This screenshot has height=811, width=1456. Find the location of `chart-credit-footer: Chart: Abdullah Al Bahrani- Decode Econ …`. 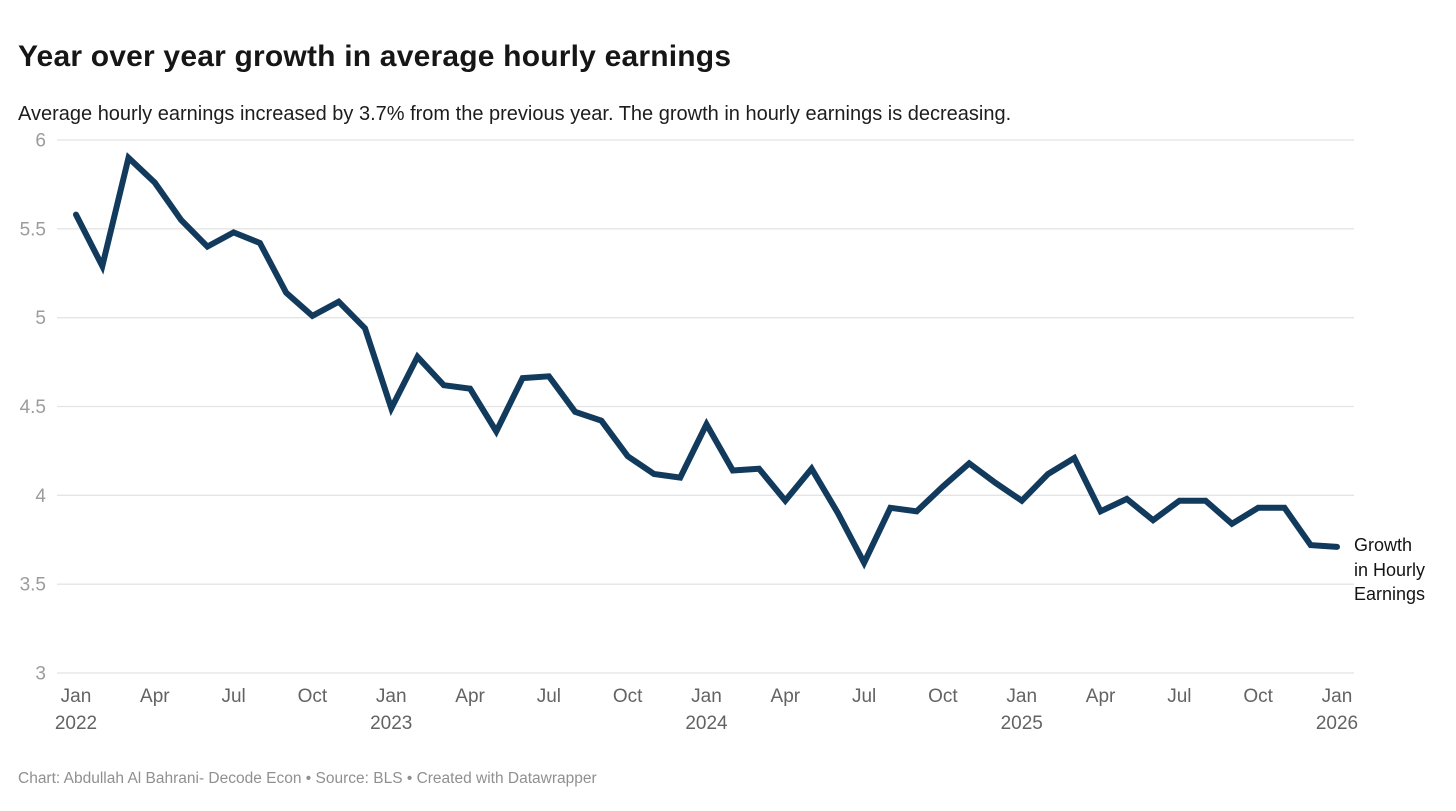

chart-credit-footer: Chart: Abdullah Al Bahrani- Decode Econ … is located at coordinates (307, 778).